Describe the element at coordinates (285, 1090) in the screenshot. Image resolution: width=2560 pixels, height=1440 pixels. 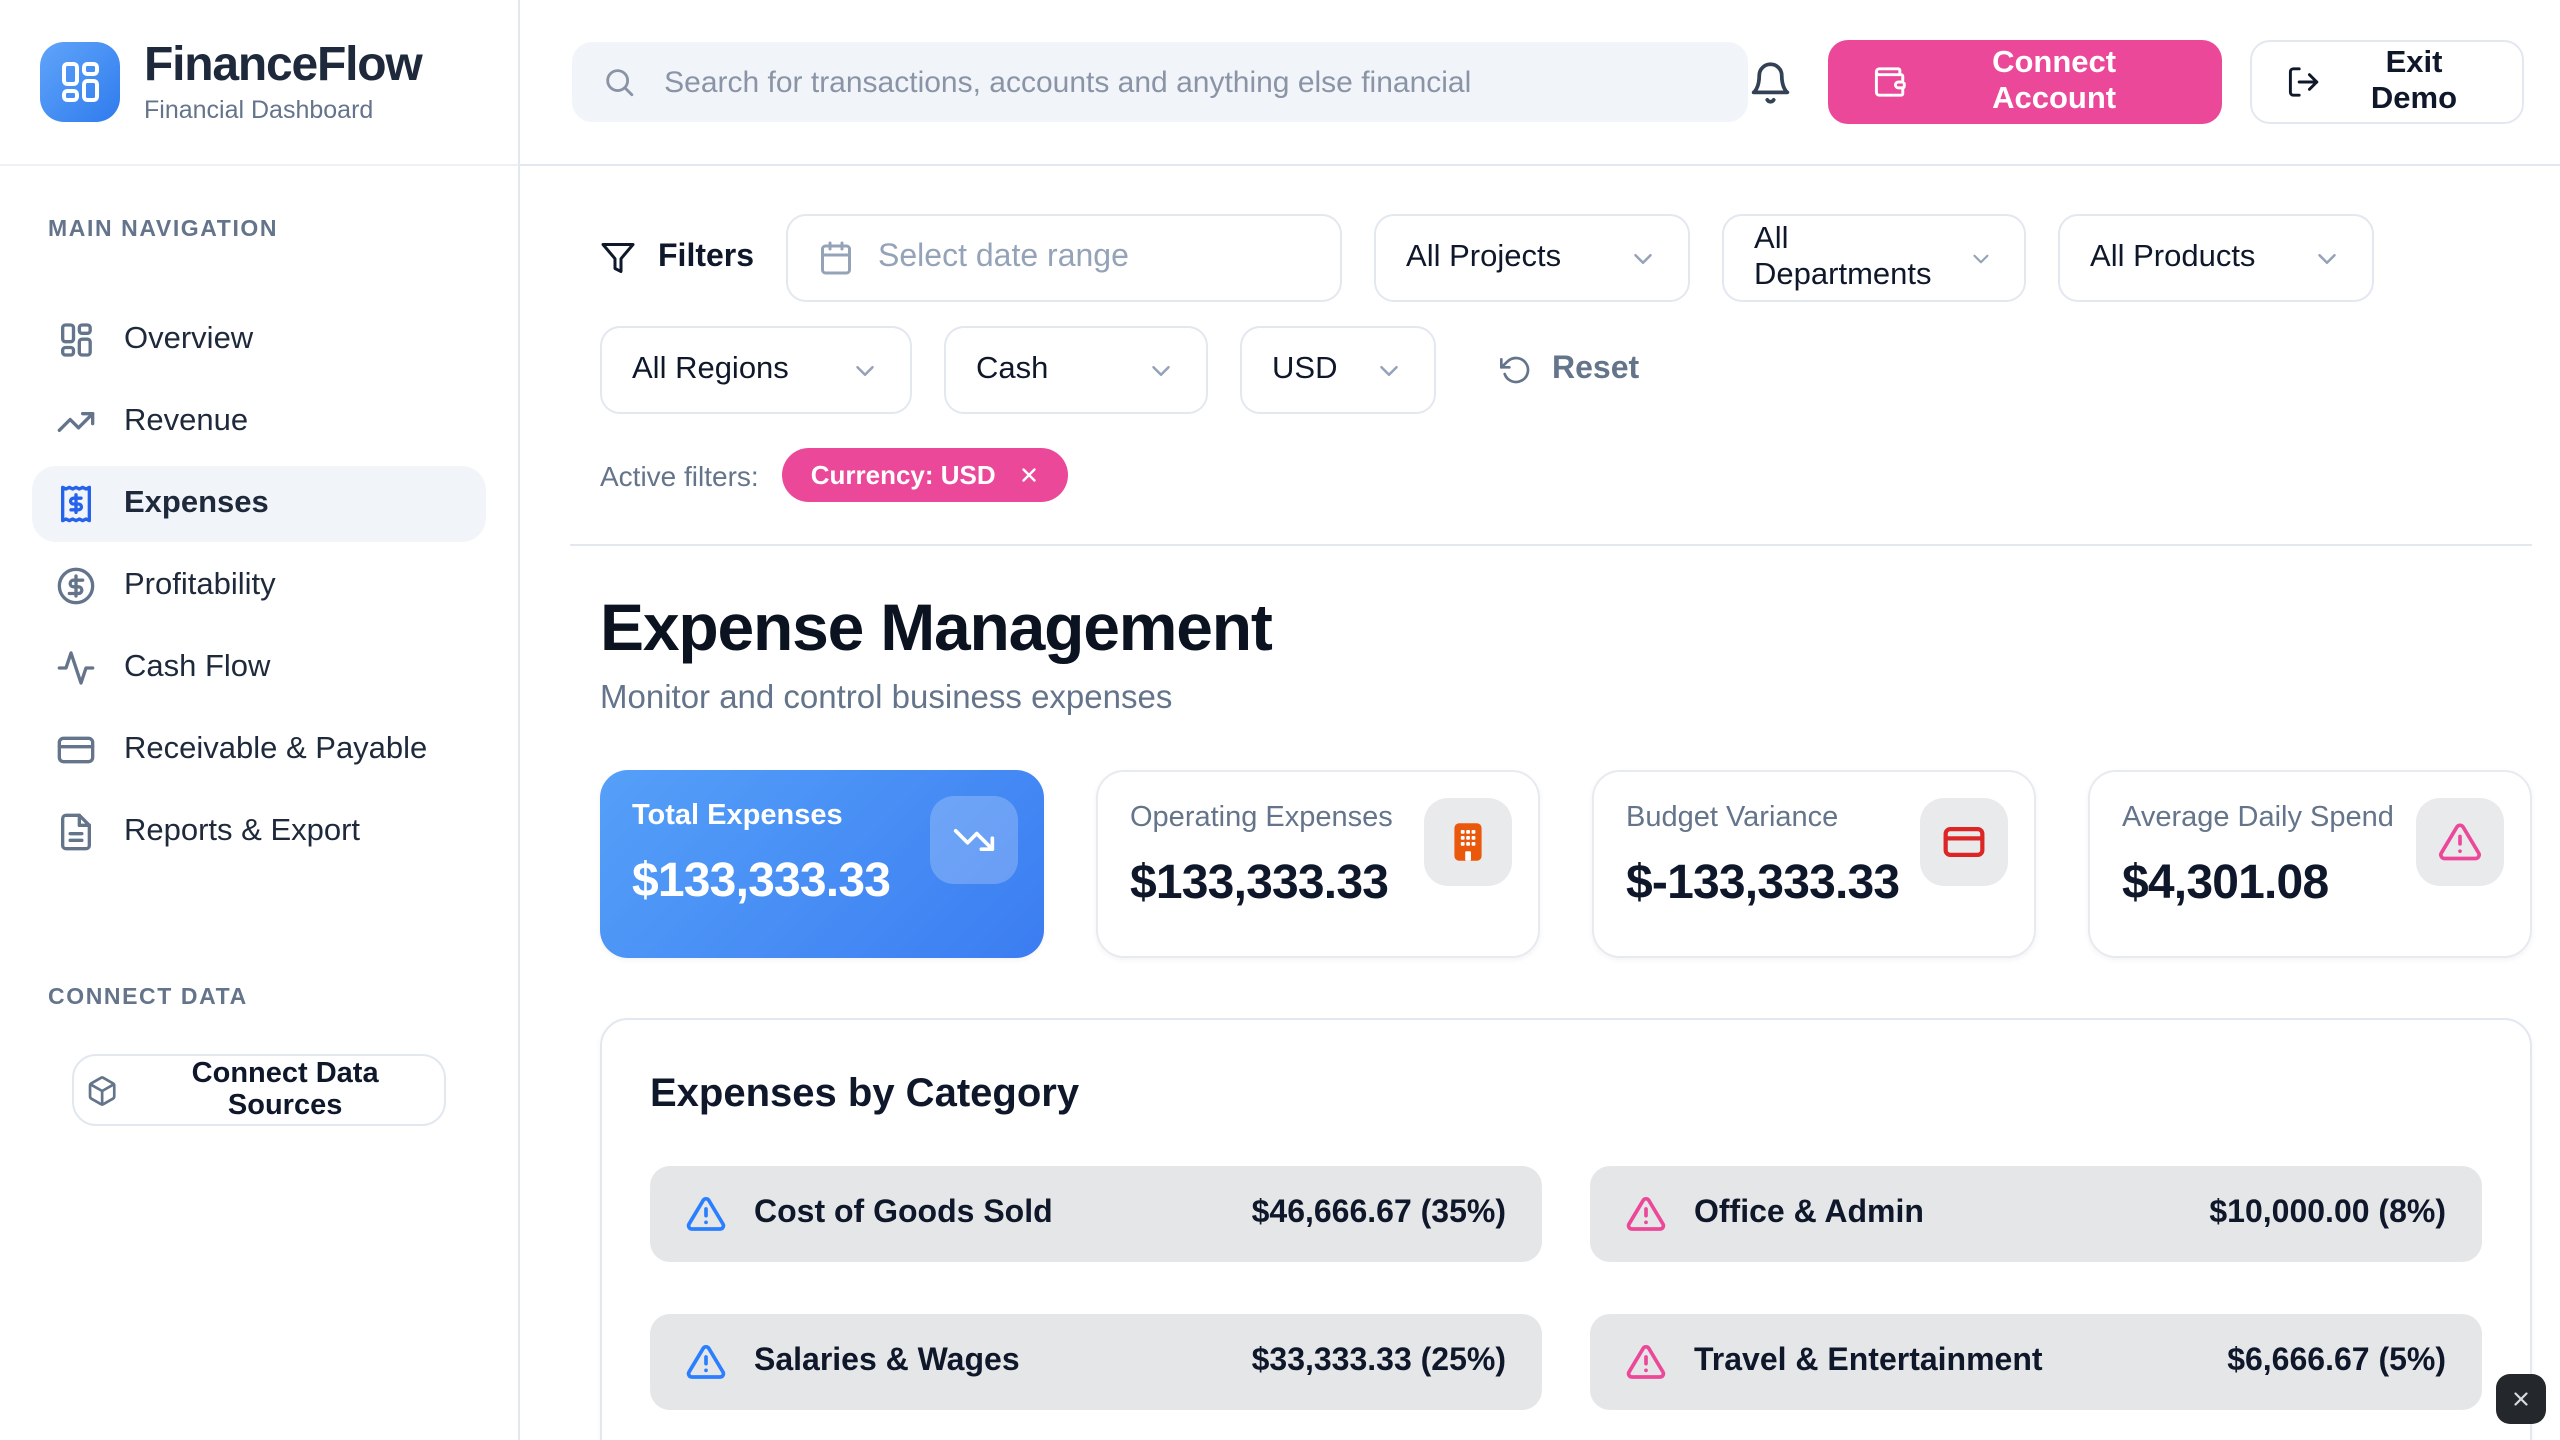
I see `connect-data-sources-label: Connect Data Sources` at that location.